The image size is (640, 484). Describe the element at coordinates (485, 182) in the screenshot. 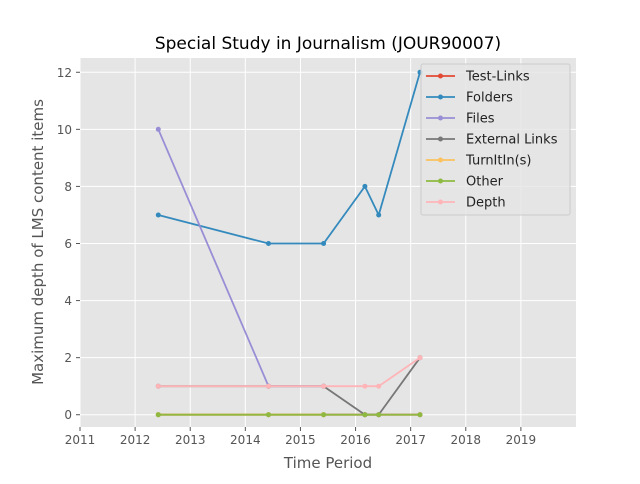

I see `legend-label: Other` at that location.